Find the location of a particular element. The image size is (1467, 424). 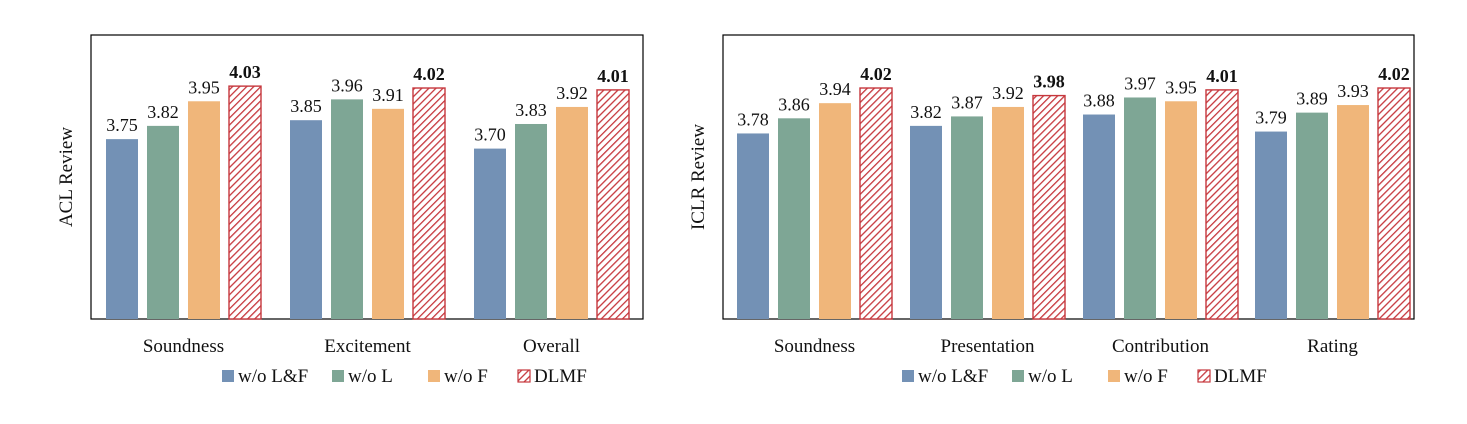

iclr-data-label: 3.86 is located at coordinates (794, 104).